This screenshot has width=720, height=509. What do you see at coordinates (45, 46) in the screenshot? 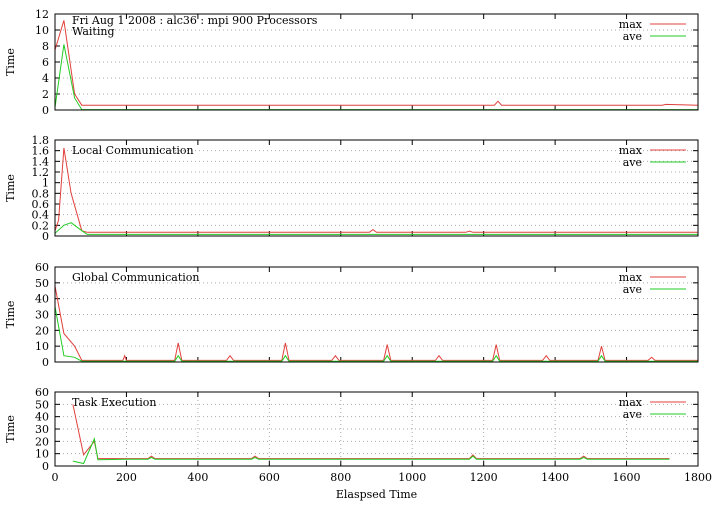
I see `y-tick-label: 8` at bounding box center [45, 46].